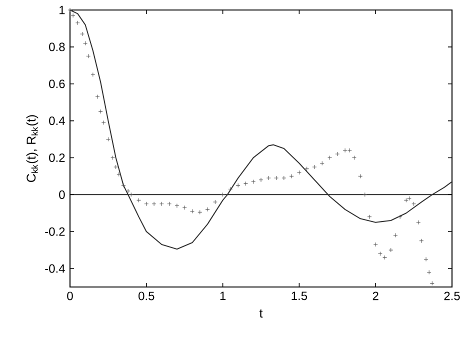 The image size is (463, 338). Describe the element at coordinates (70, 296) in the screenshot. I see `x-tick-label: 0` at that location.